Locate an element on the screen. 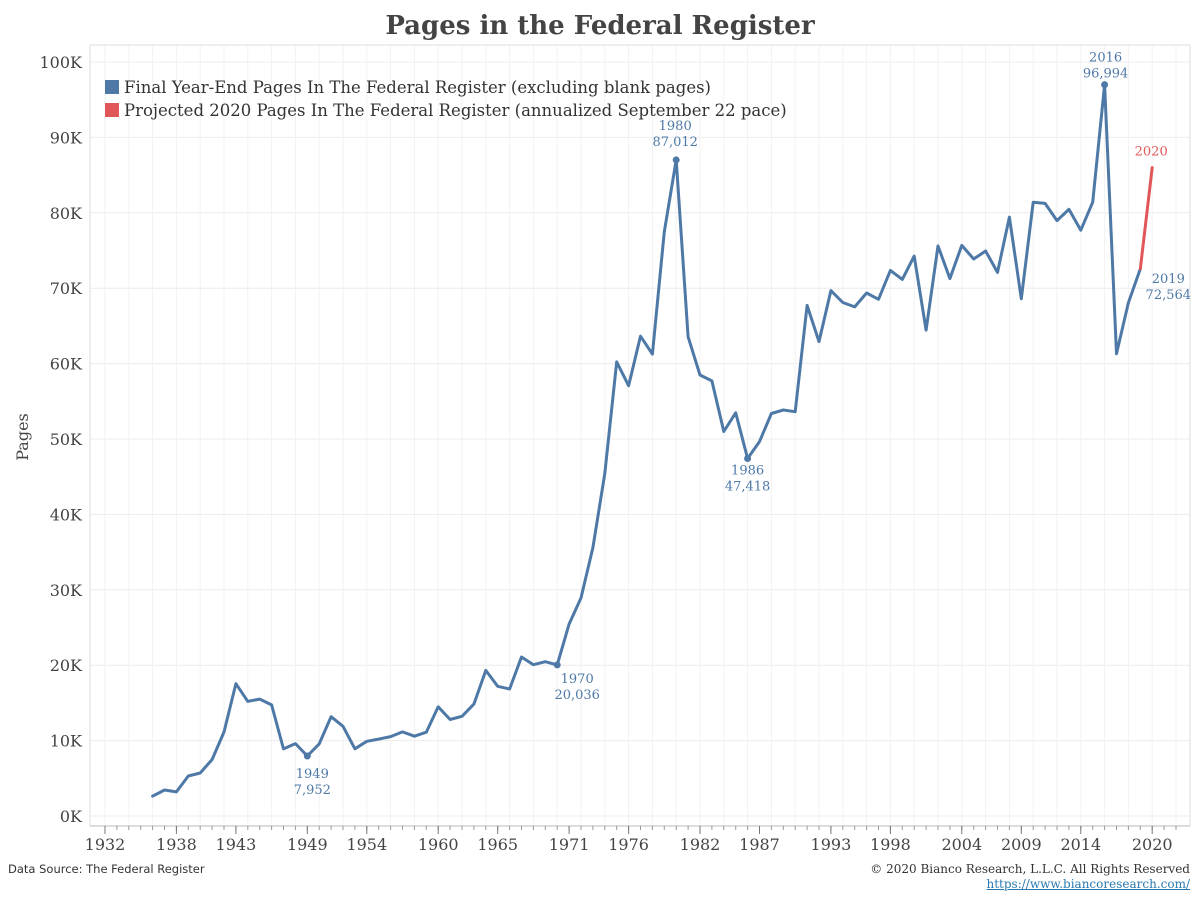 Image resolution: width=1200 pixels, height=900 pixels. y-tick-label: 100K is located at coordinates (62, 62).